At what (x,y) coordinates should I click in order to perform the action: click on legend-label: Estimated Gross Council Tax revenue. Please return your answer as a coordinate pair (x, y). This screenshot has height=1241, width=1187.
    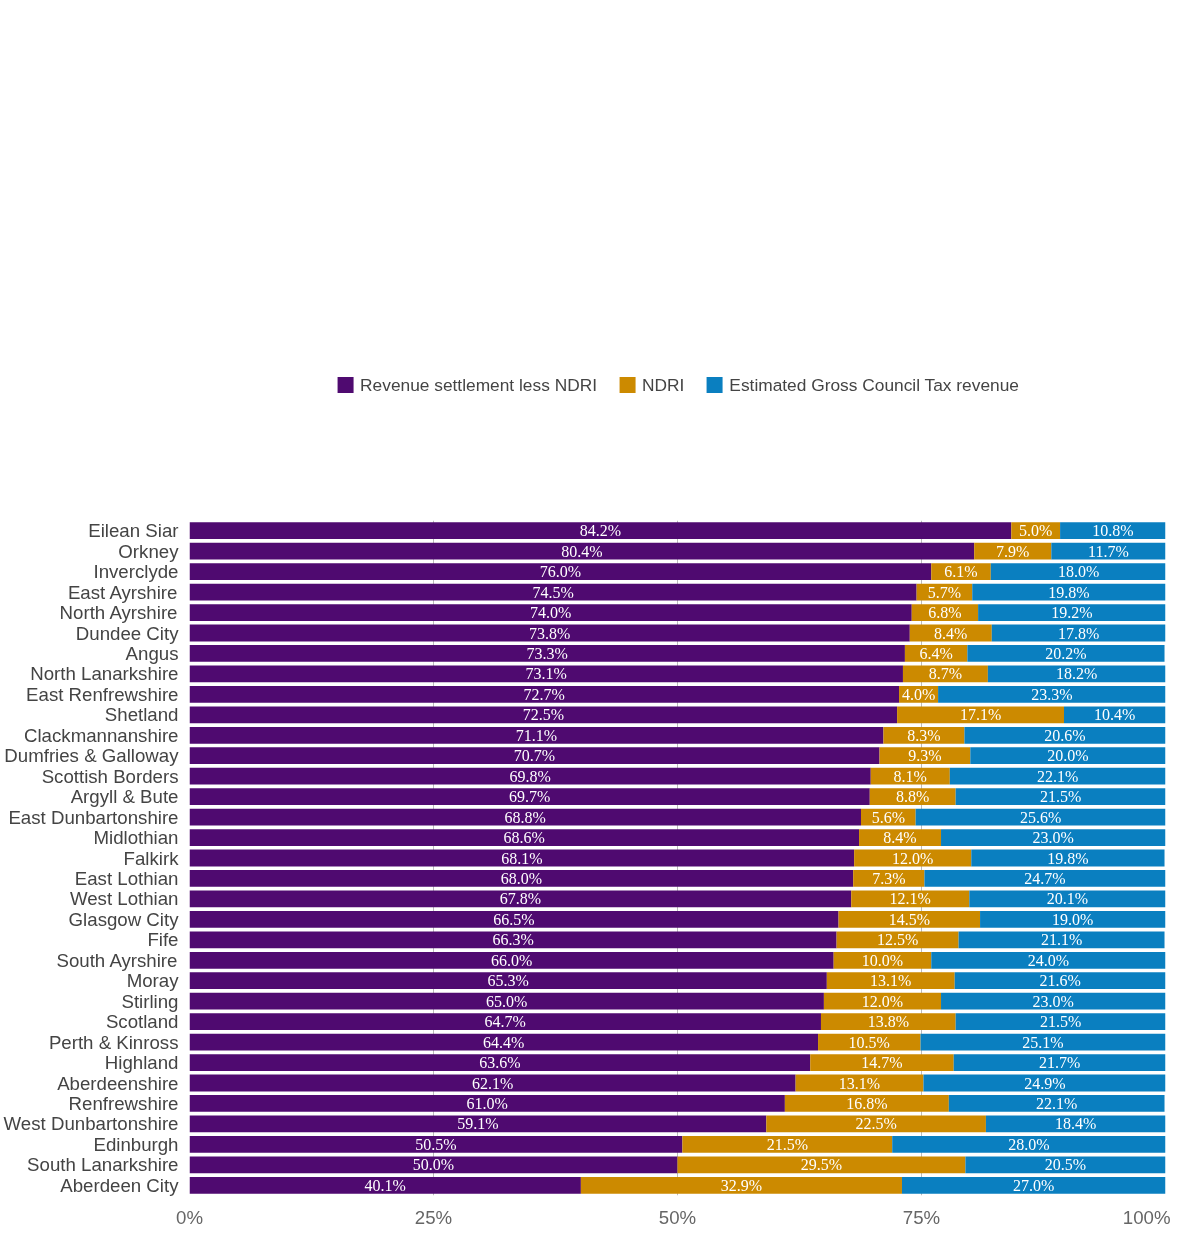
    Looking at the image, I should click on (874, 385).